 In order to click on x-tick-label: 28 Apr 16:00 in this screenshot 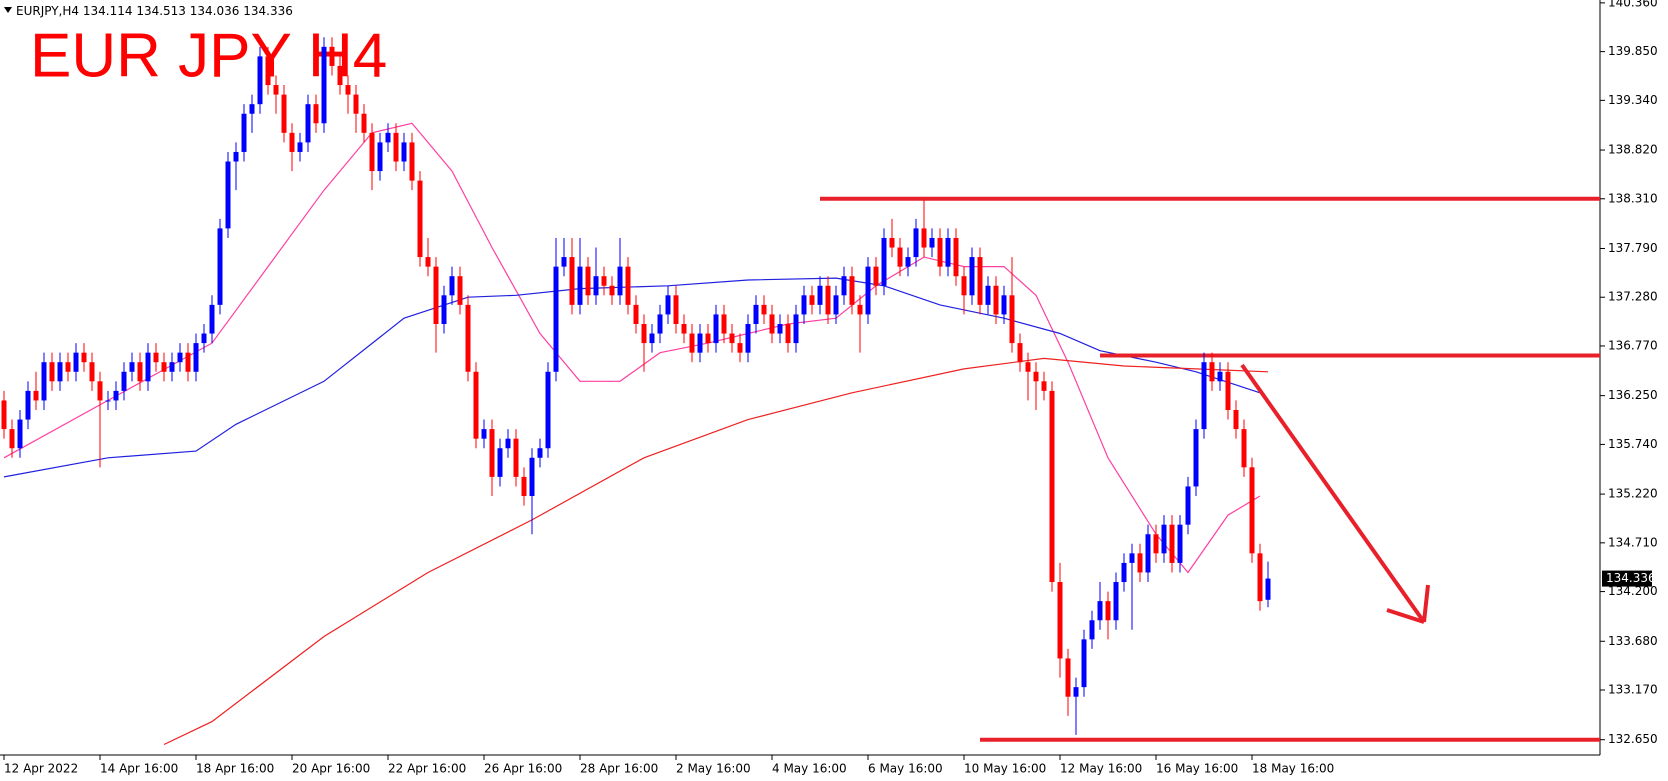, I will do `click(619, 769)`.